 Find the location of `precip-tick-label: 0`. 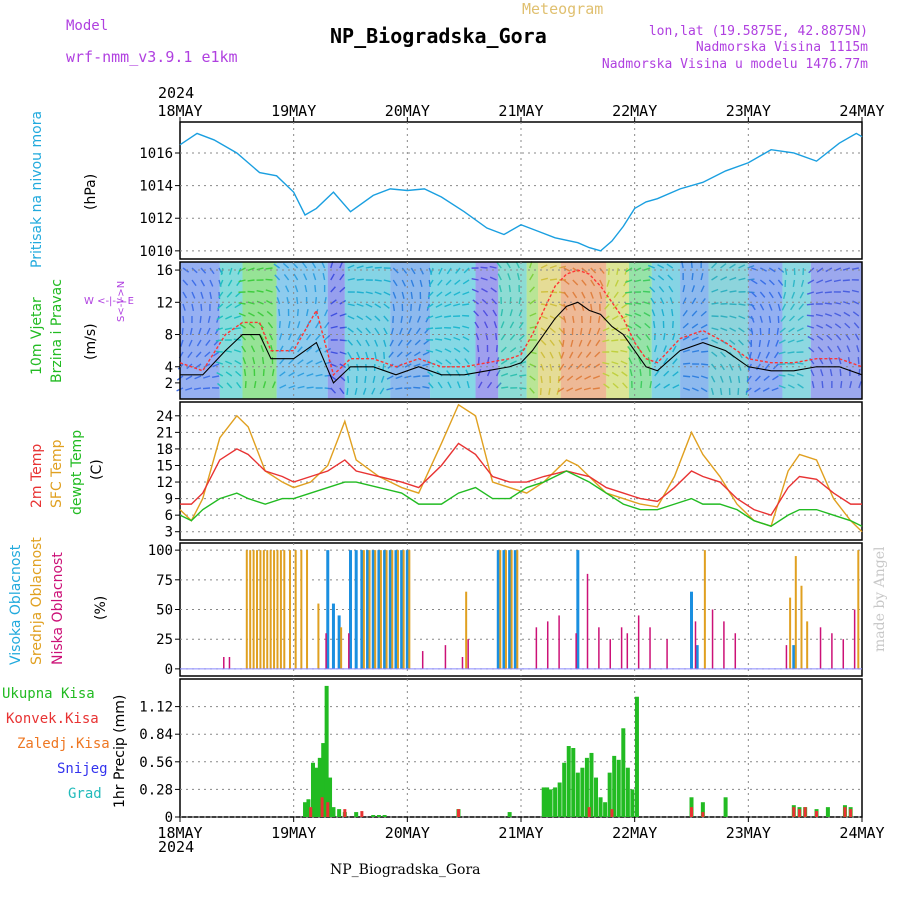

precip-tick-label: 0 is located at coordinates (169, 818).